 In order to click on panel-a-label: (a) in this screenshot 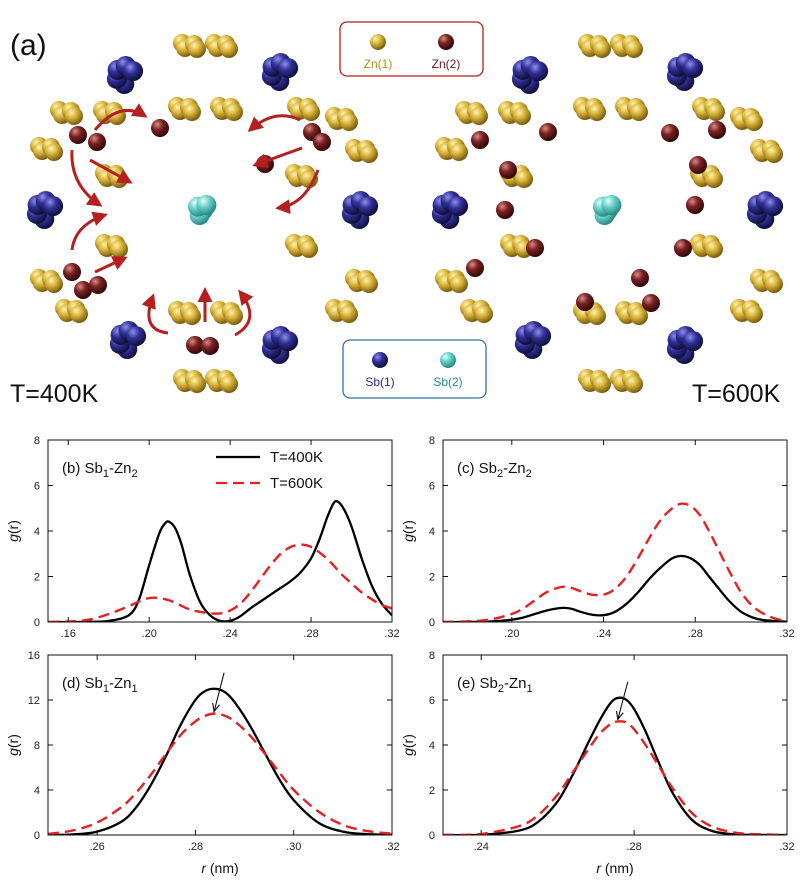, I will do `click(28, 45)`.